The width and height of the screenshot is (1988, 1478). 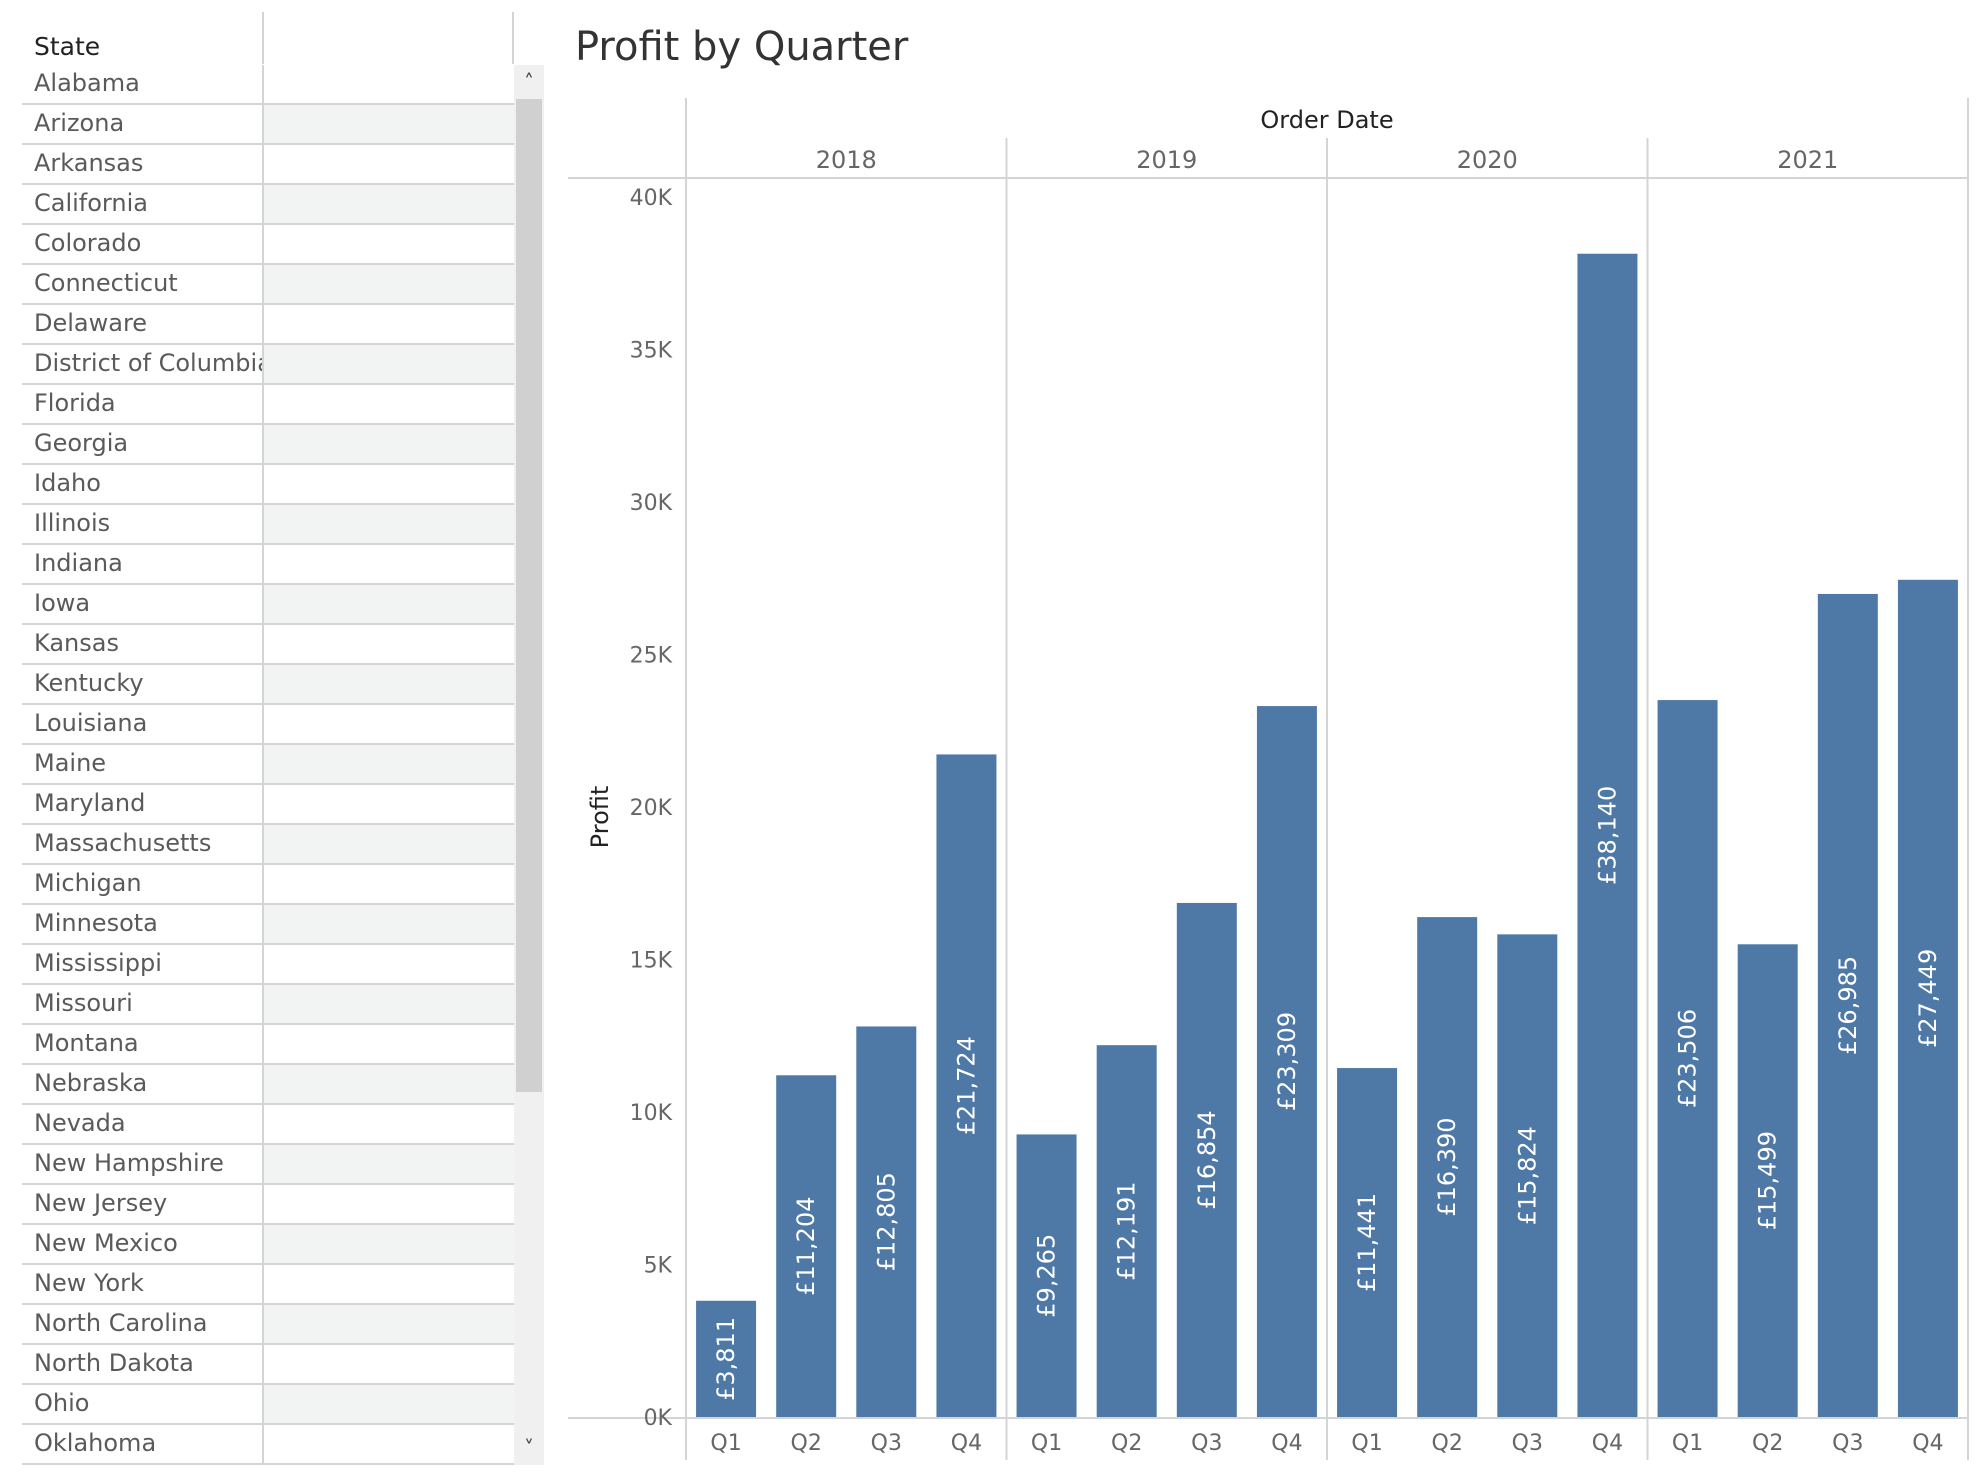 I want to click on bar-data-label: £23,506, so click(x=1688, y=1058).